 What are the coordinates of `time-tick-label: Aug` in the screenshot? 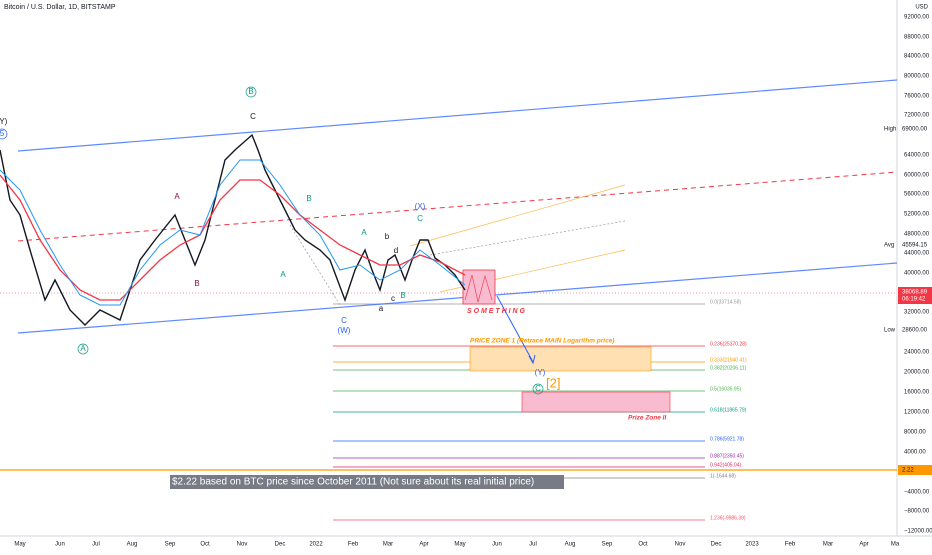 It's located at (132, 545).